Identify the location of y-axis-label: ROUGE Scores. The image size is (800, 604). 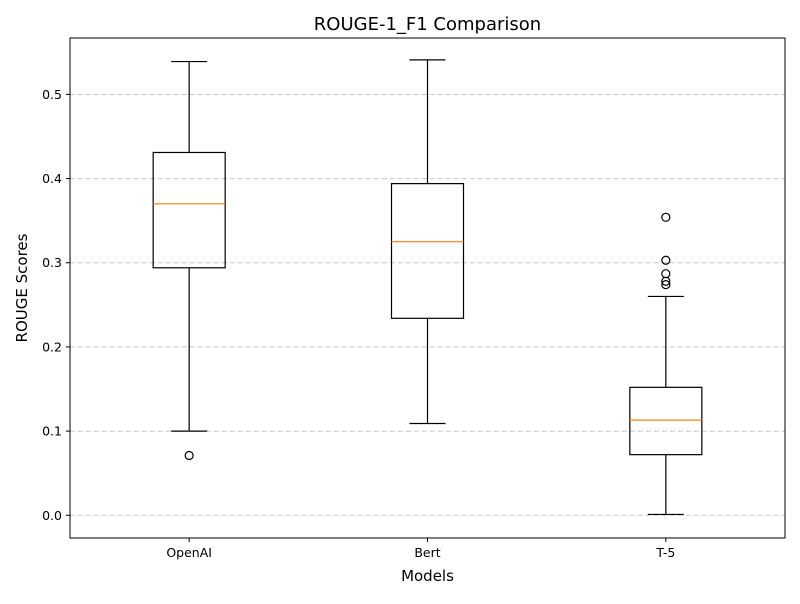
(22, 287).